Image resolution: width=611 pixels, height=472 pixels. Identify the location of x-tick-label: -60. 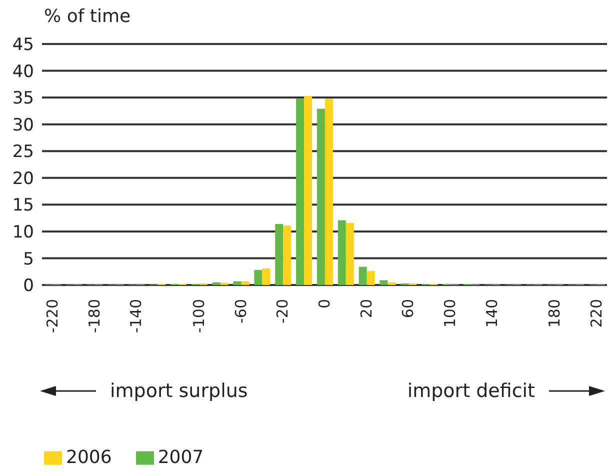
(241, 311).